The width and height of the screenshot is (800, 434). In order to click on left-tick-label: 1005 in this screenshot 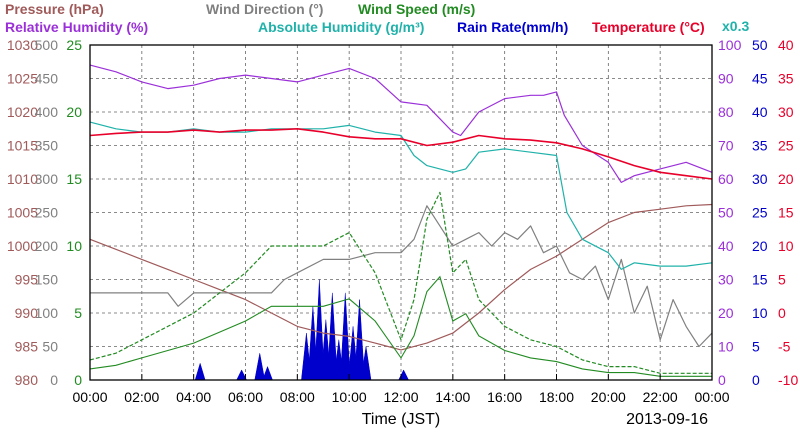, I will do `click(22, 213)`.